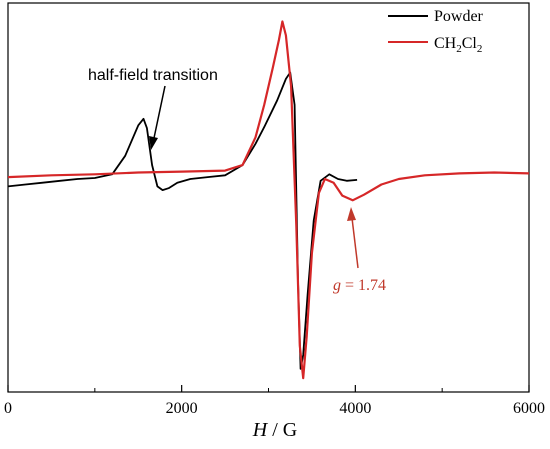 The height and width of the screenshot is (449, 550). What do you see at coordinates (459, 49) in the screenshot?
I see `legend-label-ch2cl2-sub1: 2` at bounding box center [459, 49].